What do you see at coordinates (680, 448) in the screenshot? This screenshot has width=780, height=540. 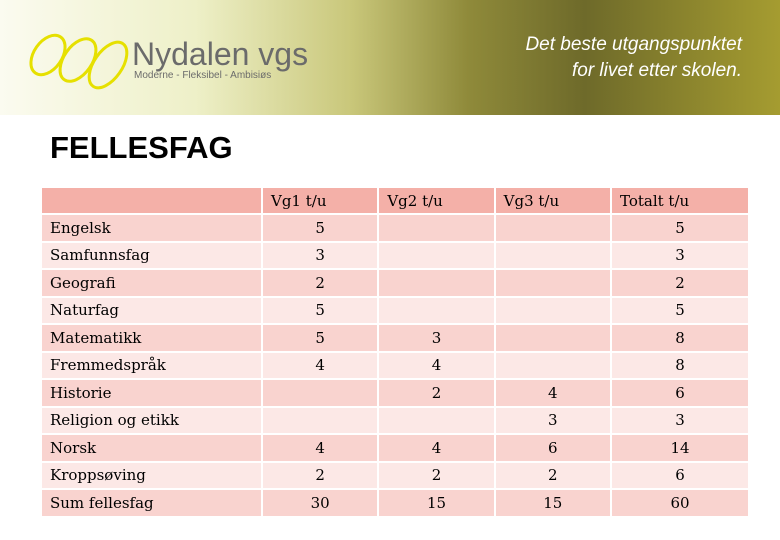 I see `hours-cell: 14` at bounding box center [680, 448].